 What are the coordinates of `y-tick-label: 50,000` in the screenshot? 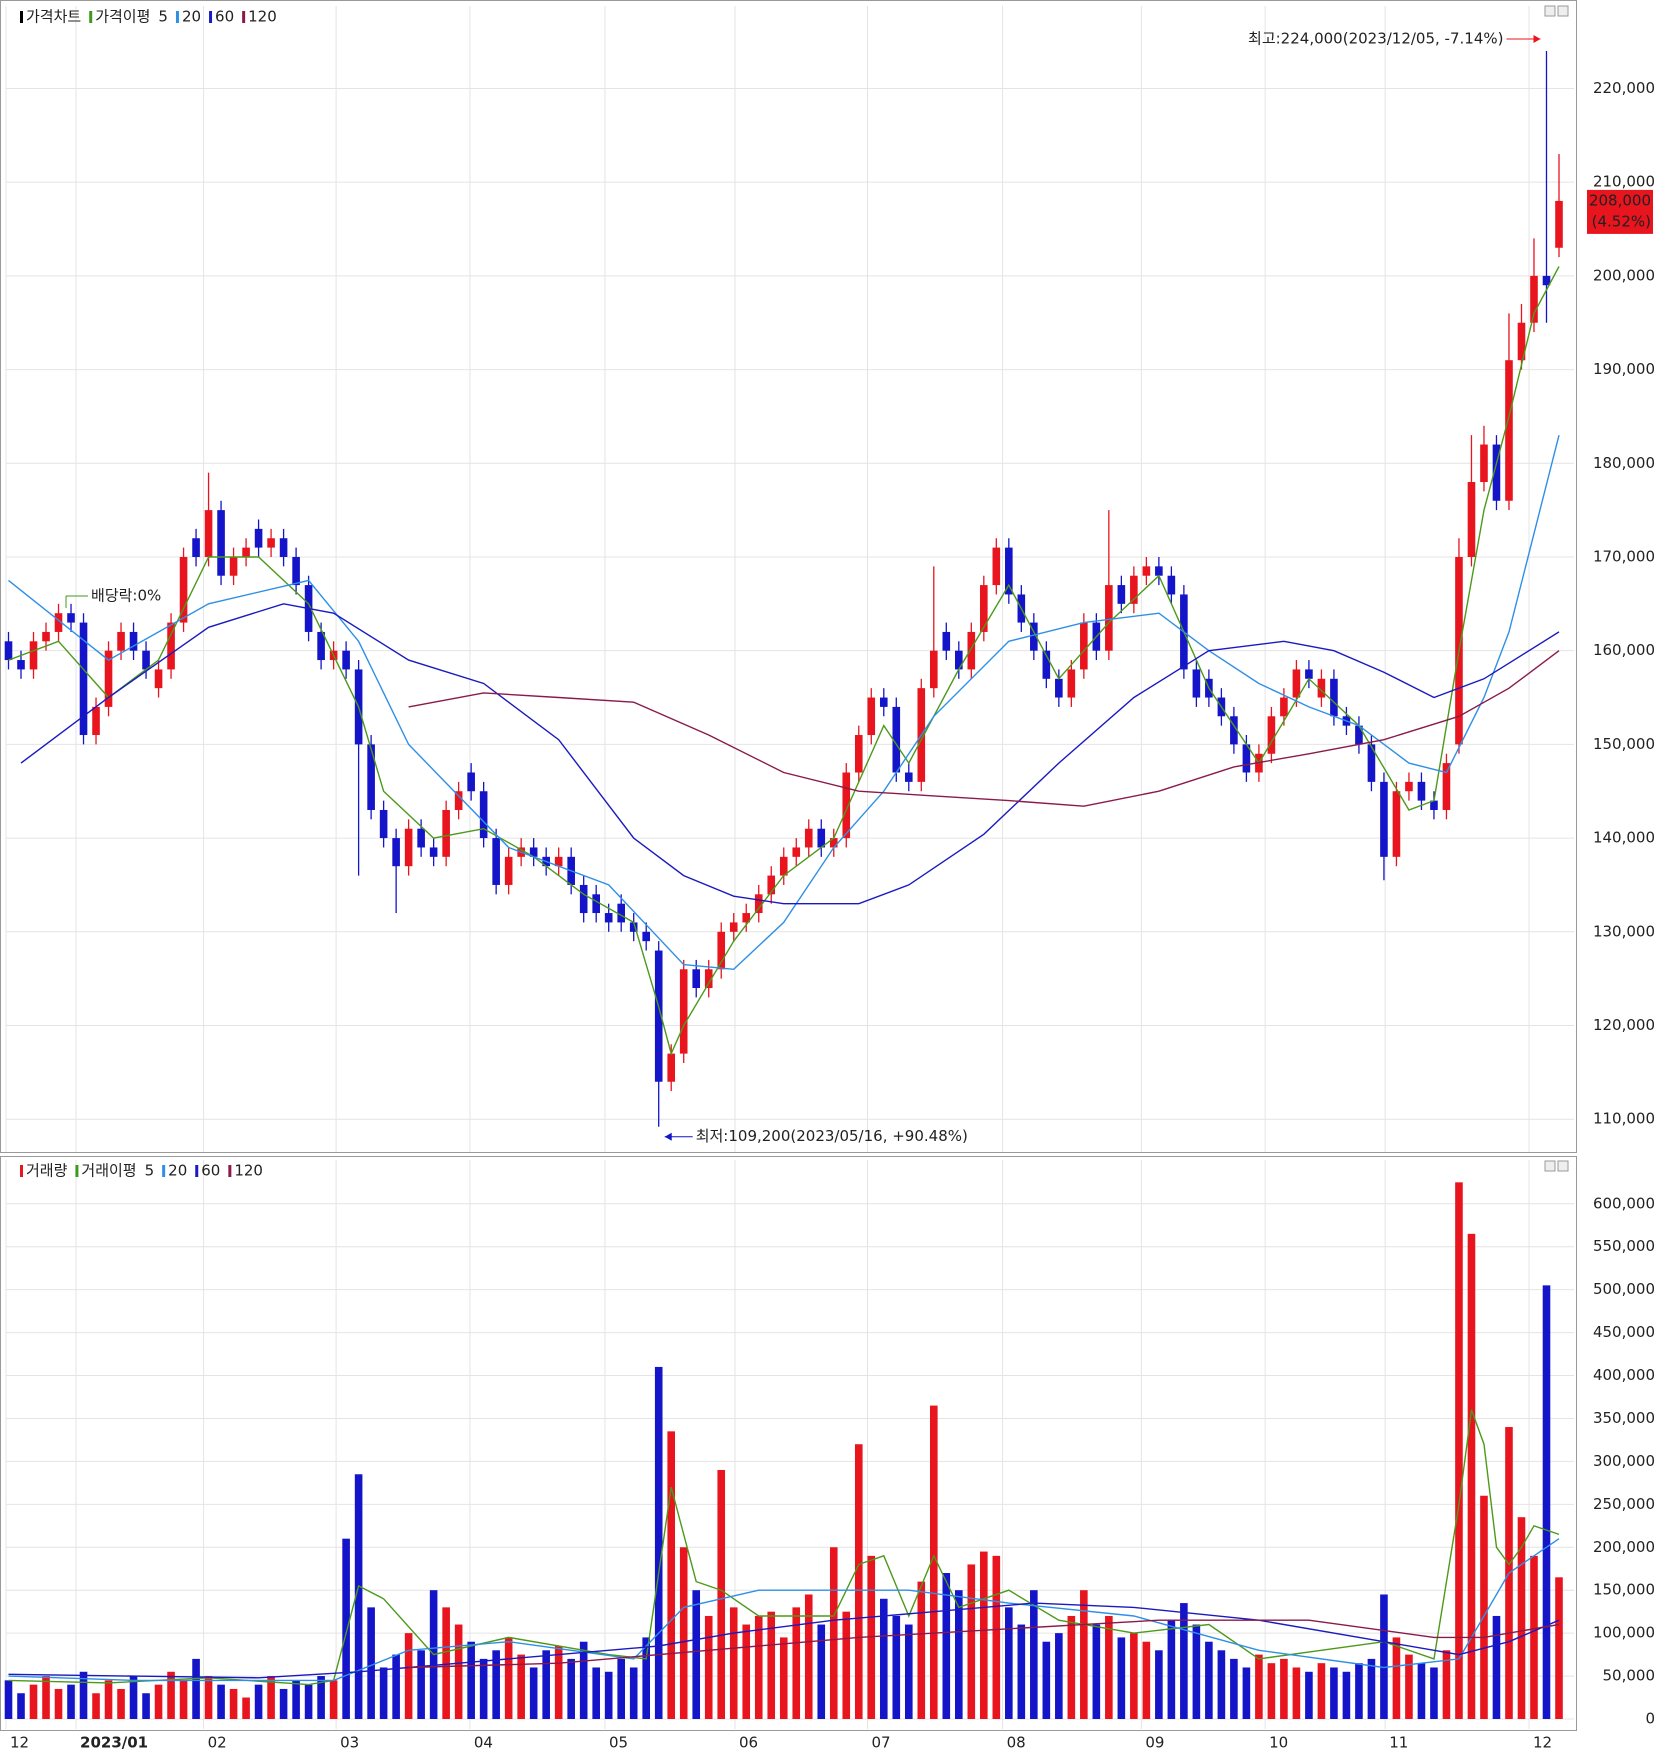 It's located at (1629, 1676).